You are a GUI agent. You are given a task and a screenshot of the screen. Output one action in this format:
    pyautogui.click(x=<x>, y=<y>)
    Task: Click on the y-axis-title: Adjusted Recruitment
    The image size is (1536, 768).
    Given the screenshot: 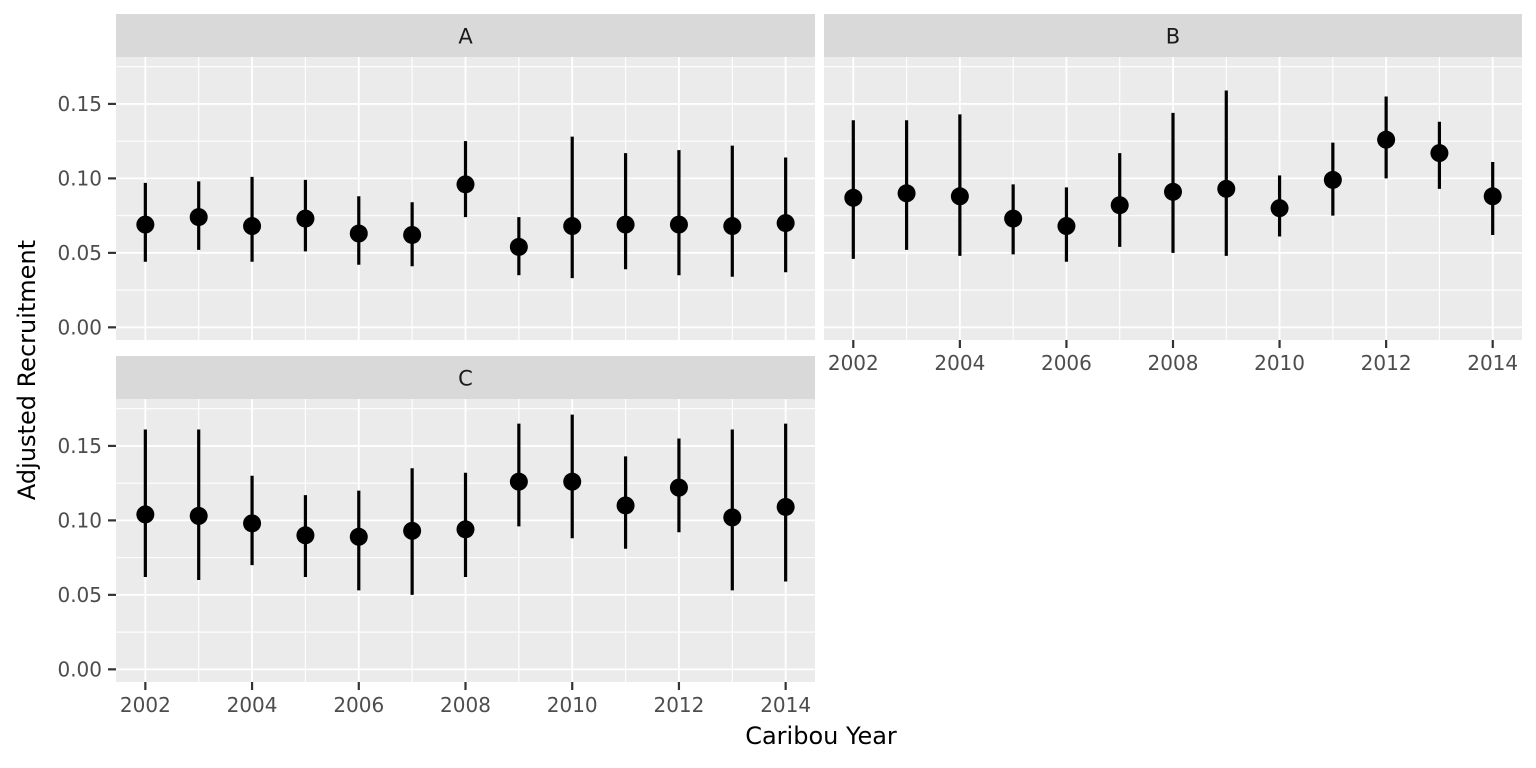 What is the action you would take?
    pyautogui.click(x=27, y=370)
    